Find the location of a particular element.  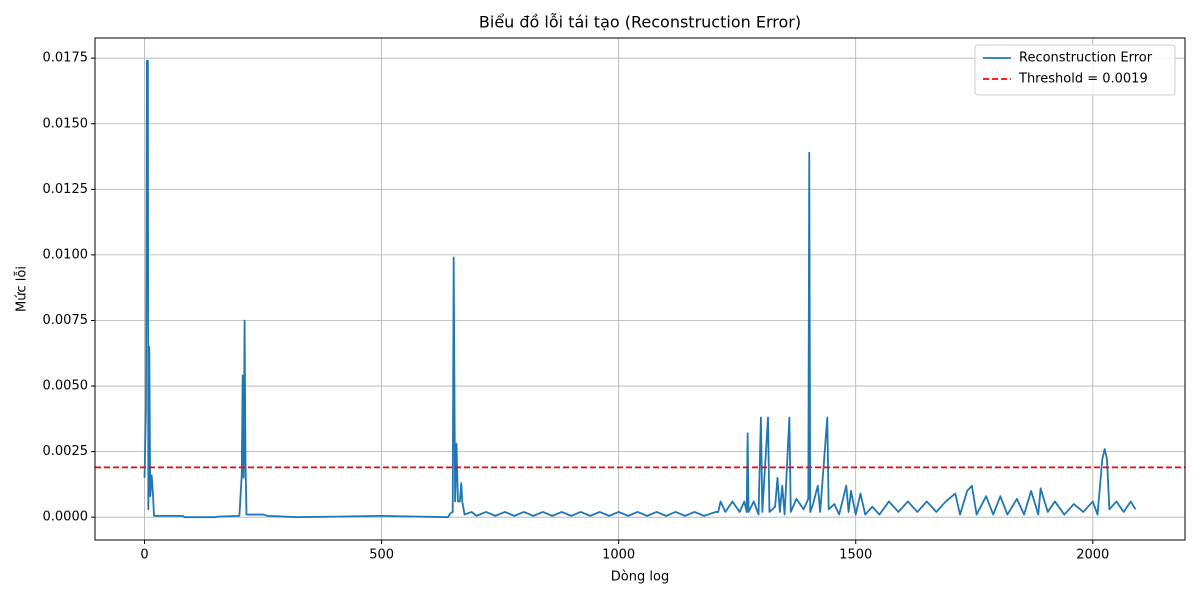

y-tick-label: 0.0100 is located at coordinates (66, 254).